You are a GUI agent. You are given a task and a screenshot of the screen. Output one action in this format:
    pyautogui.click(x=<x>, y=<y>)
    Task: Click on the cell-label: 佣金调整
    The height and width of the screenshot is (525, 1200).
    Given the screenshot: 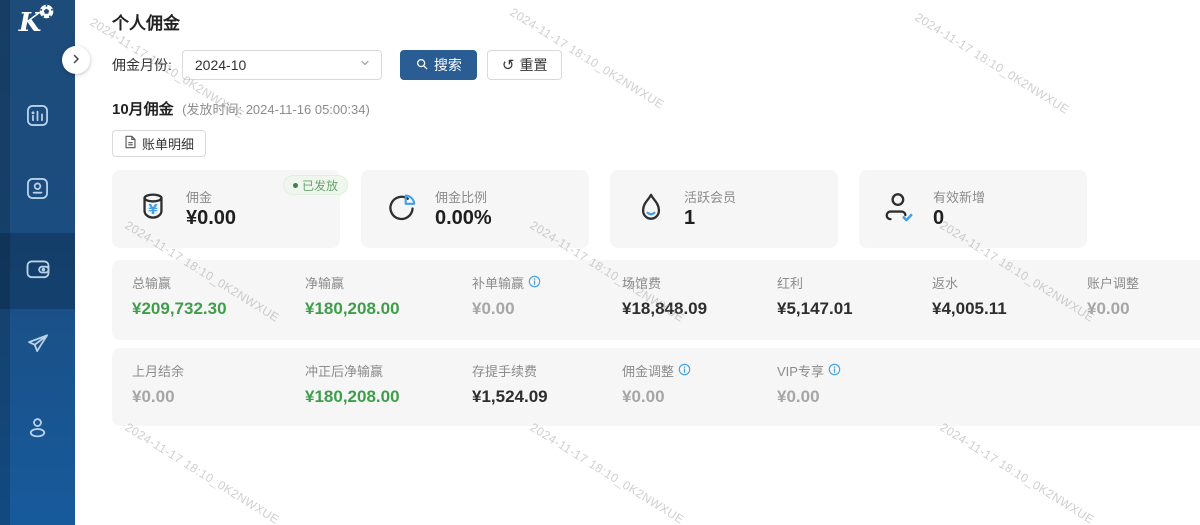 What is the action you would take?
    pyautogui.click(x=648, y=371)
    